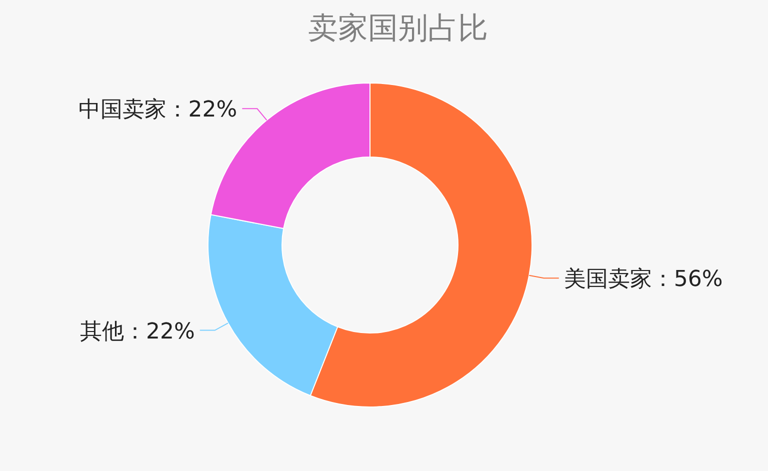 The width and height of the screenshot is (768, 471). Describe the element at coordinates (158, 110) in the screenshot. I see `slice-label: 中国卖家：22%` at that location.